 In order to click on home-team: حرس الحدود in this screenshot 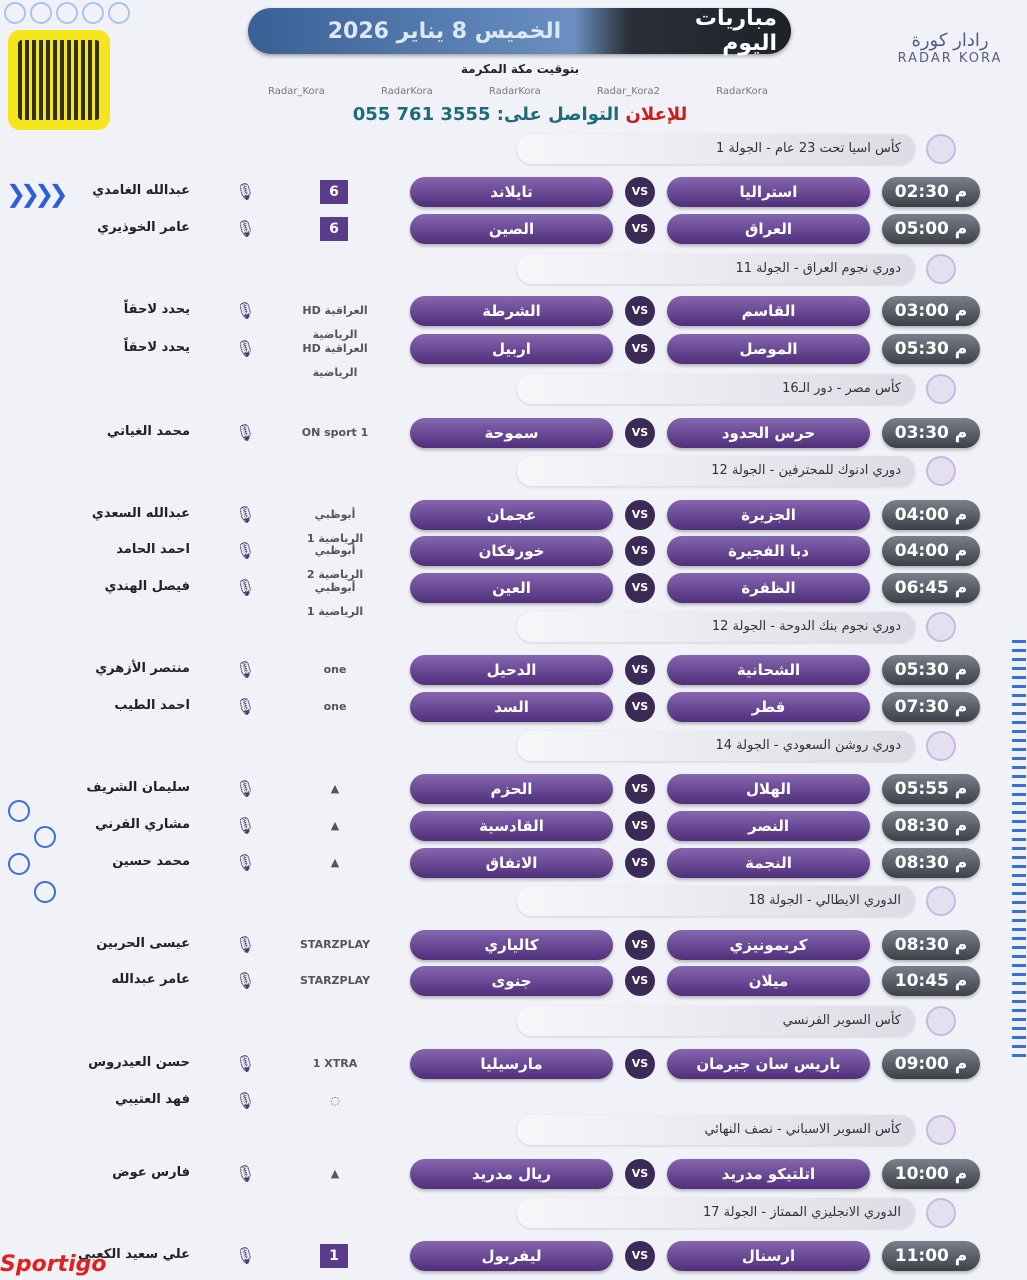, I will do `click(768, 433)`.